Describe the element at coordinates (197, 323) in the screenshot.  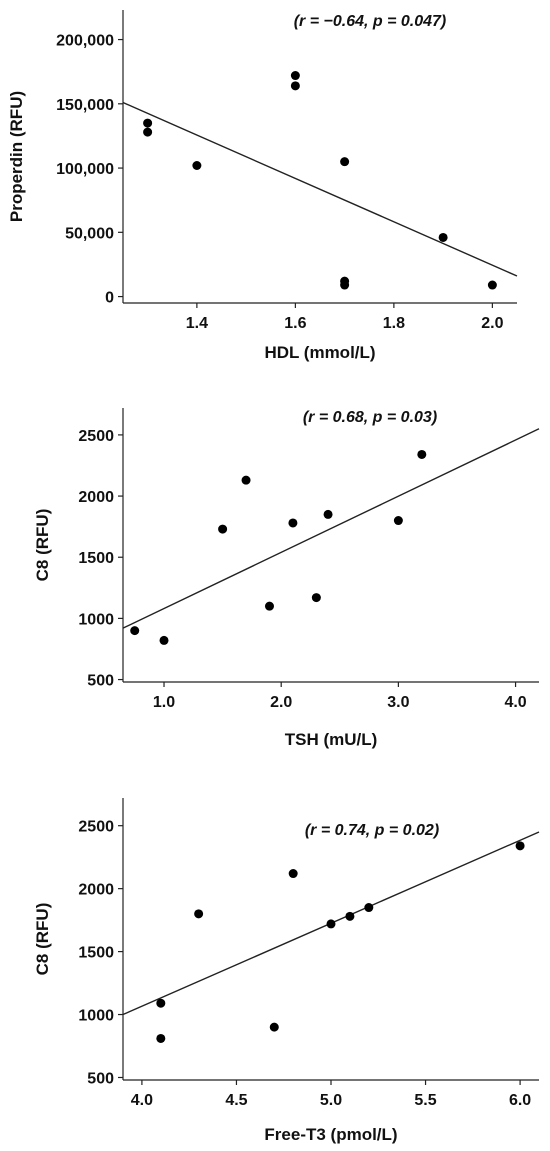
I see `x-tick-label: 1.4` at that location.